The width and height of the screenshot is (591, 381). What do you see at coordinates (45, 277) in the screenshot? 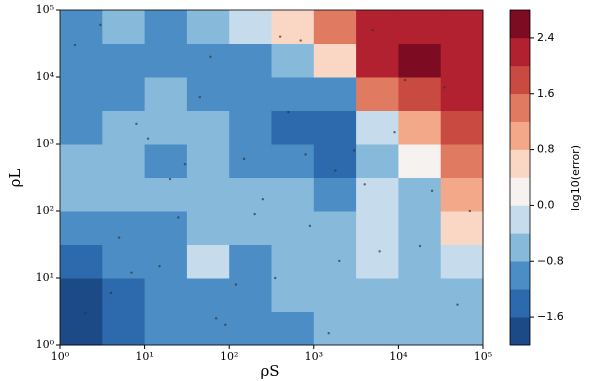
I see `y-tick-label: 10¹` at bounding box center [45, 277].